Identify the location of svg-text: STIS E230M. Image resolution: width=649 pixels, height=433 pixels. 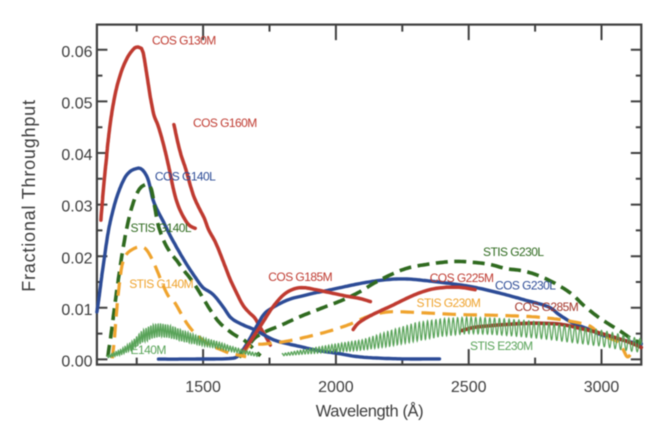
(501, 346).